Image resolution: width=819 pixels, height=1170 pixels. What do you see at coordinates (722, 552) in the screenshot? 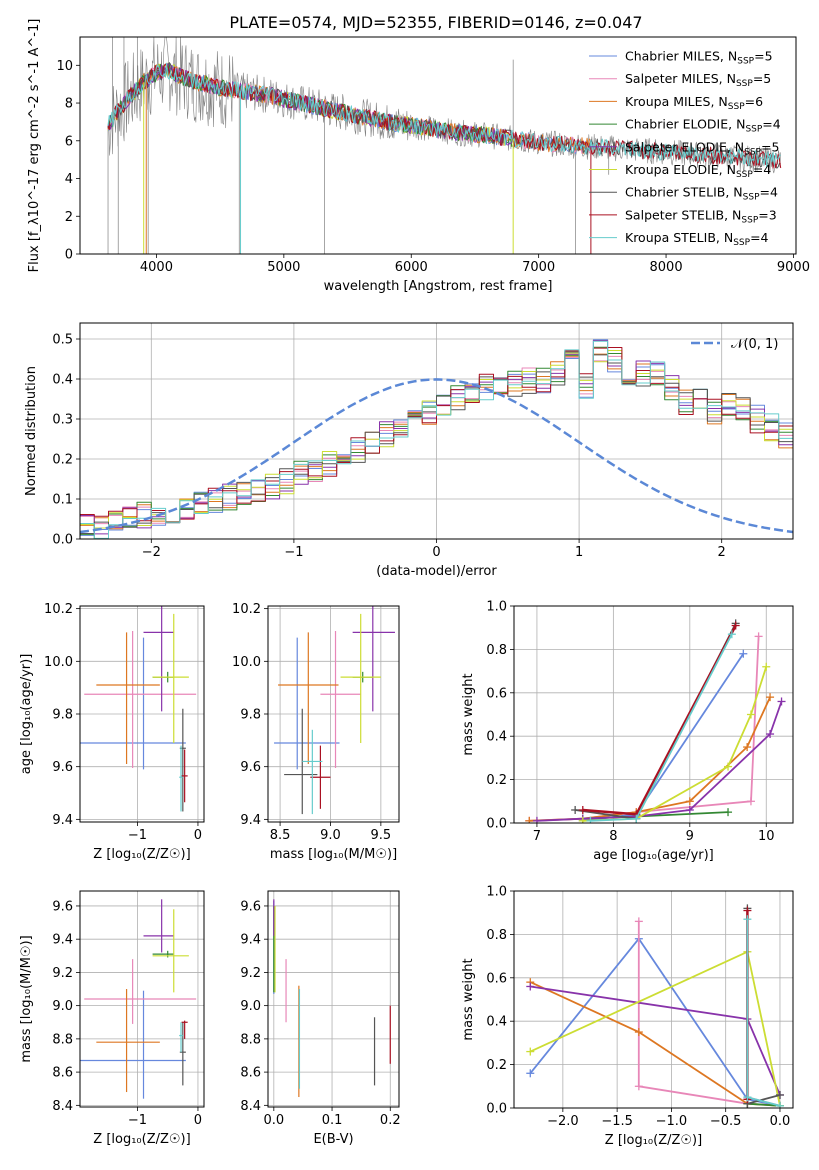
I see `x-tick-label: 2` at bounding box center [722, 552].